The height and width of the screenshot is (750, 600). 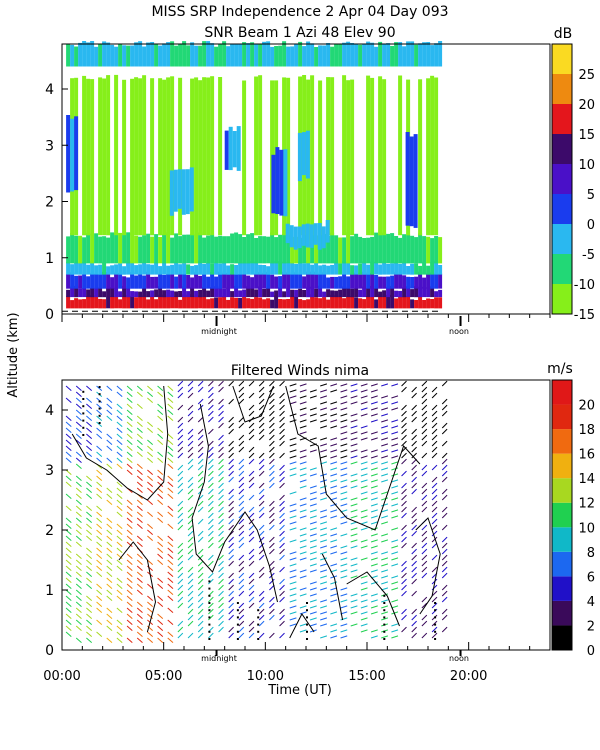 I want to click on wind-contour-line, so click(x=353, y=458).